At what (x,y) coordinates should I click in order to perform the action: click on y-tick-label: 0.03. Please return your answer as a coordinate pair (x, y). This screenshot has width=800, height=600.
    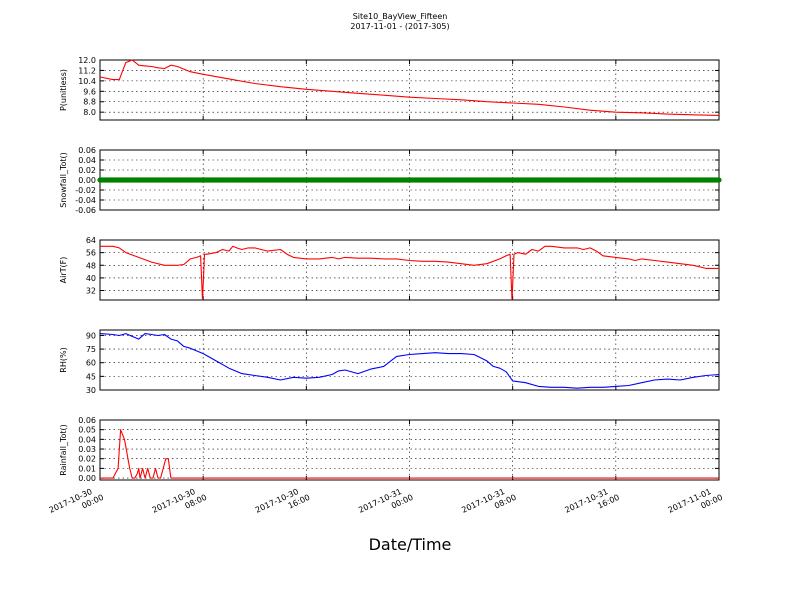
    Looking at the image, I should click on (87, 449).